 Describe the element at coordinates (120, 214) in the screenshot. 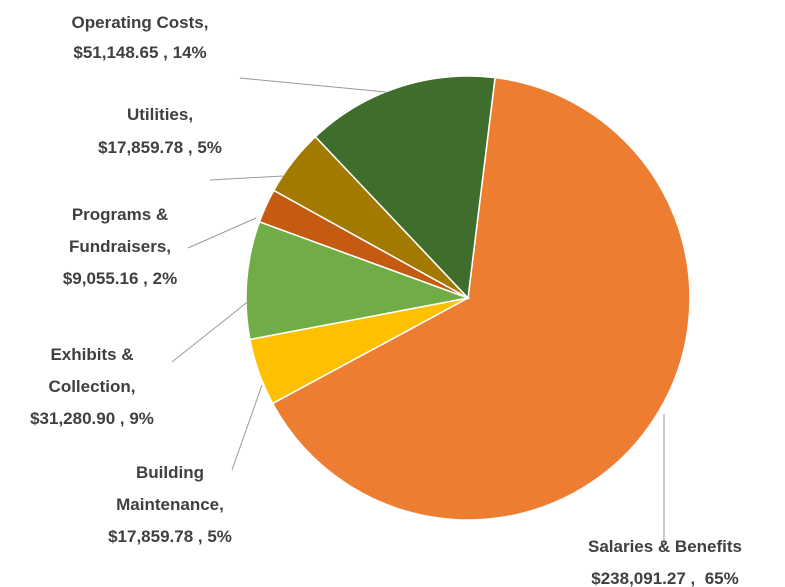

I see `data-label-line: Programs &` at that location.